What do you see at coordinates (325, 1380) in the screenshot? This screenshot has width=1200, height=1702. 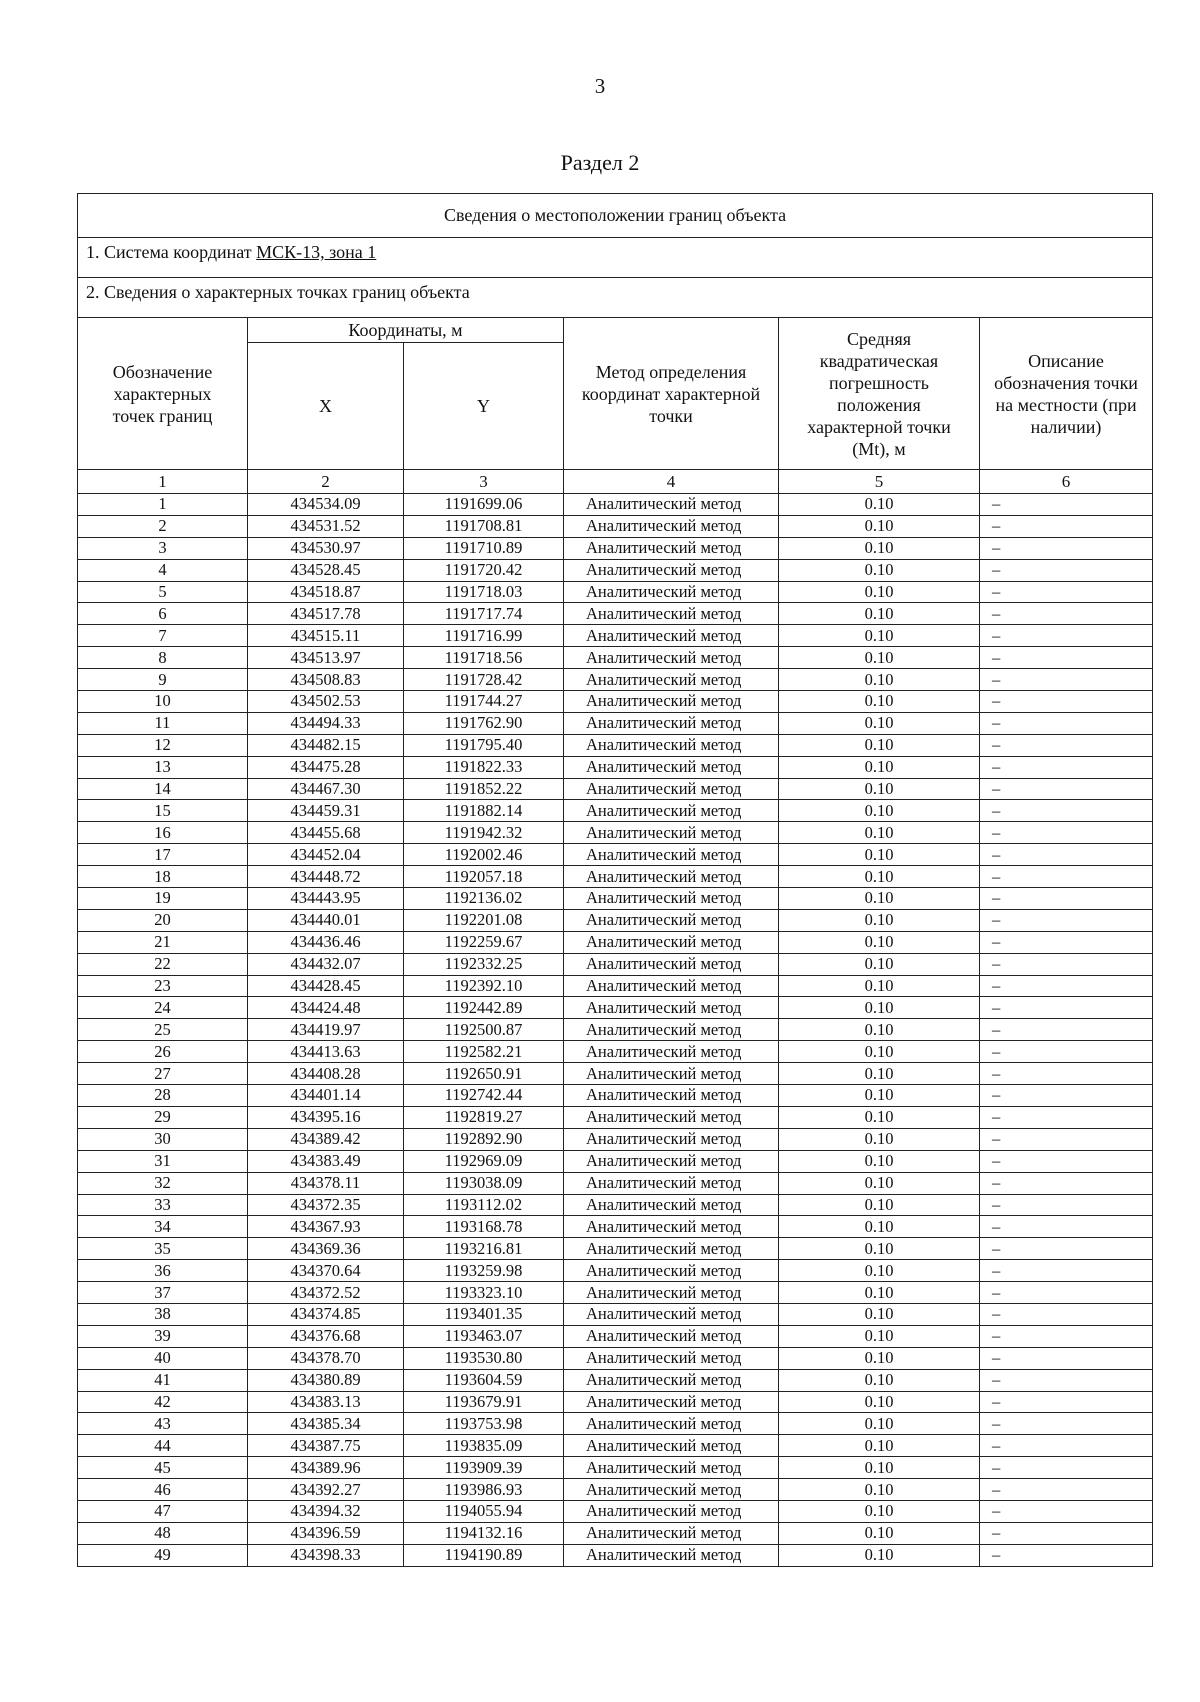 I see `cell-coord-x: 434380.89` at bounding box center [325, 1380].